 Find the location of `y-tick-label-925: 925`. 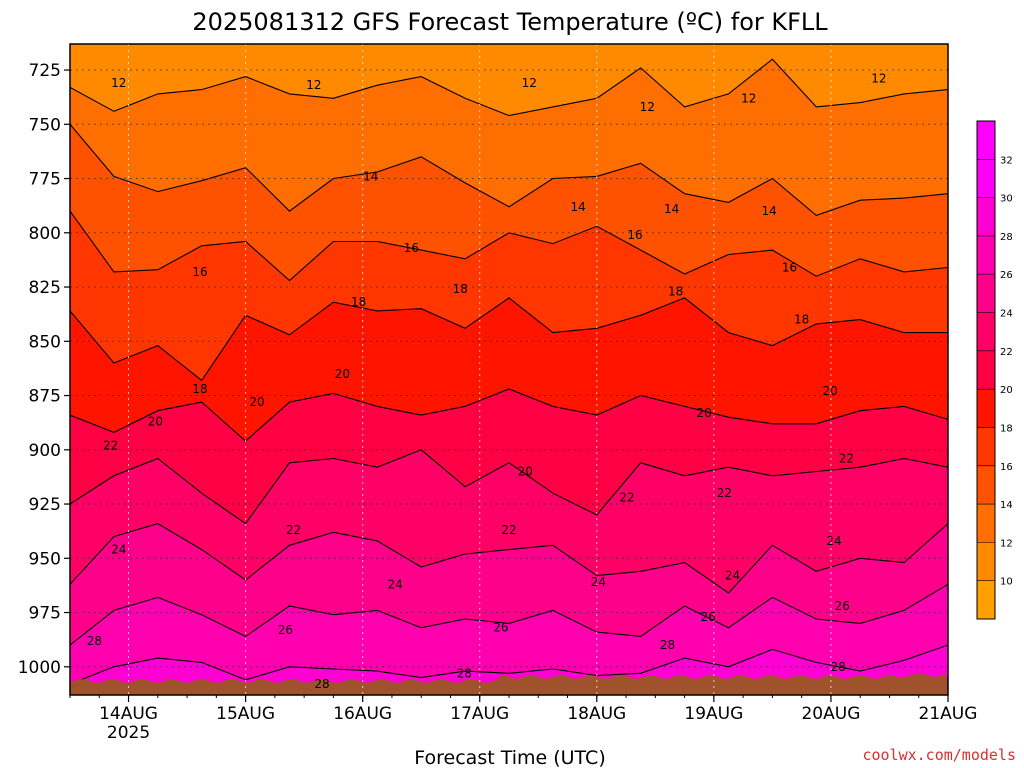

y-tick-label-925: 925 is located at coordinates (45, 505).